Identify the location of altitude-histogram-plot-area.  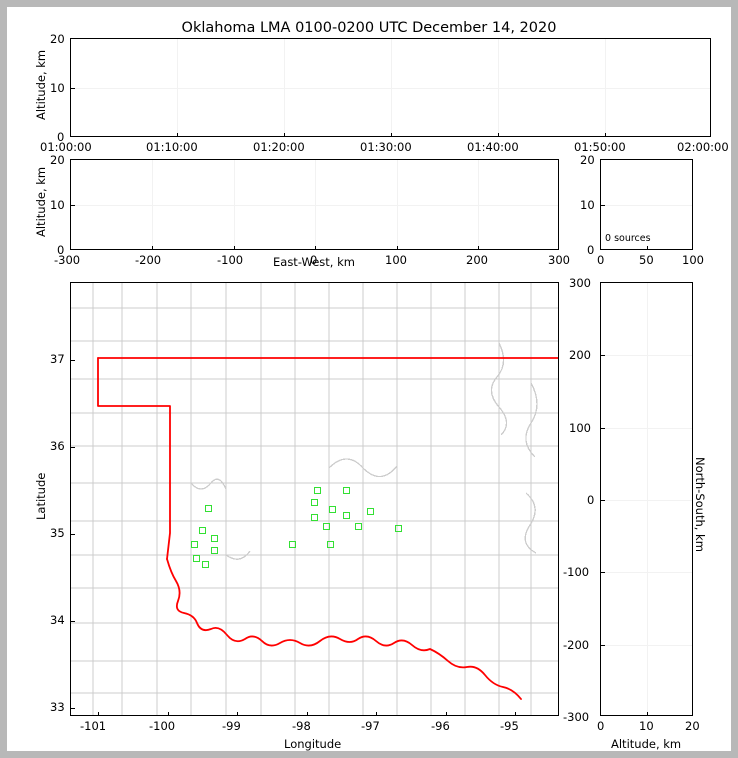
(646, 204).